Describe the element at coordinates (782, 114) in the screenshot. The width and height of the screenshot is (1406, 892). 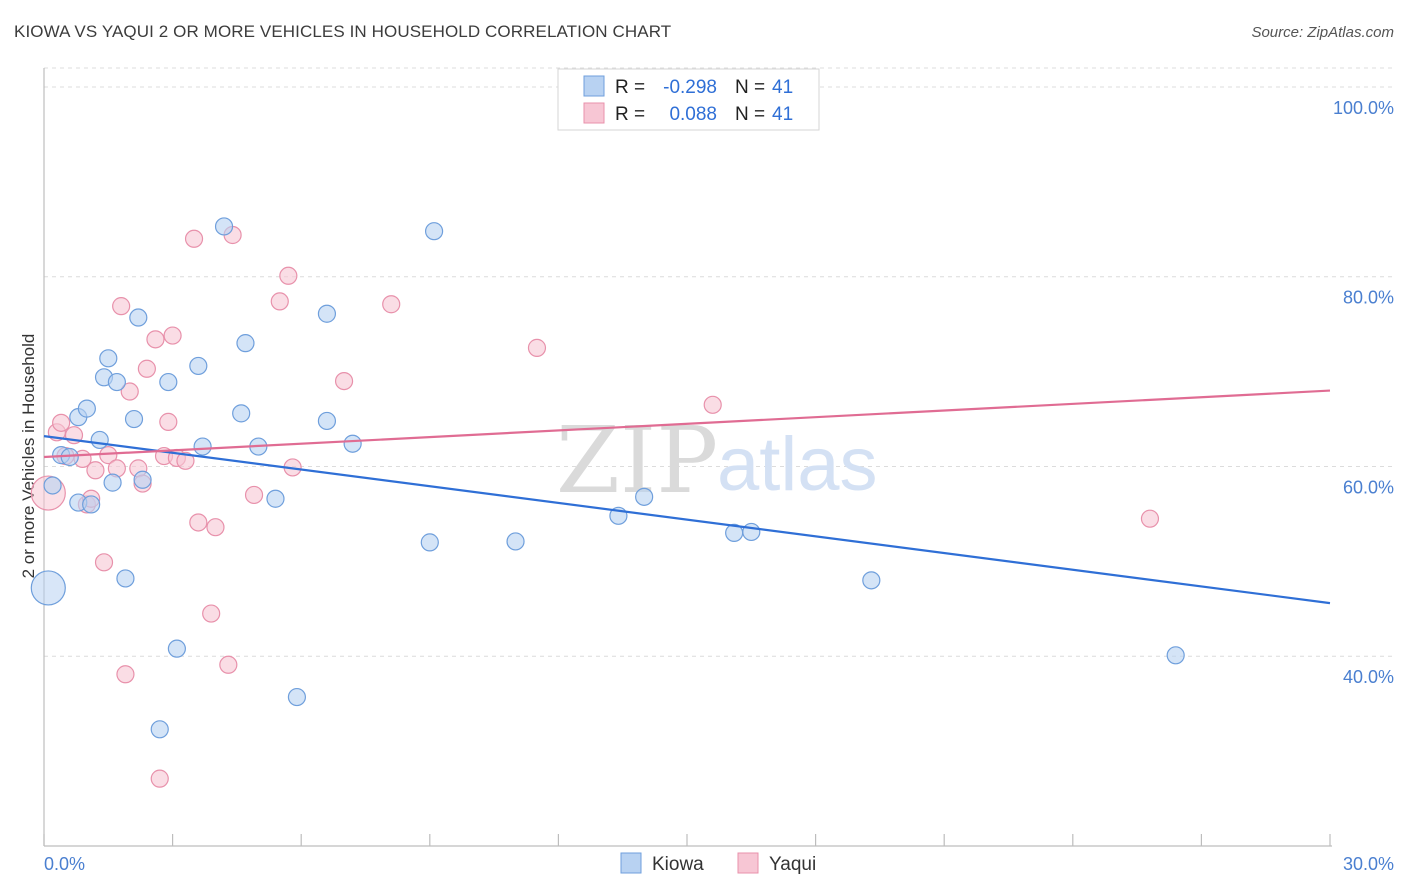
I see `legend-n-value-yaqui: 41` at that location.